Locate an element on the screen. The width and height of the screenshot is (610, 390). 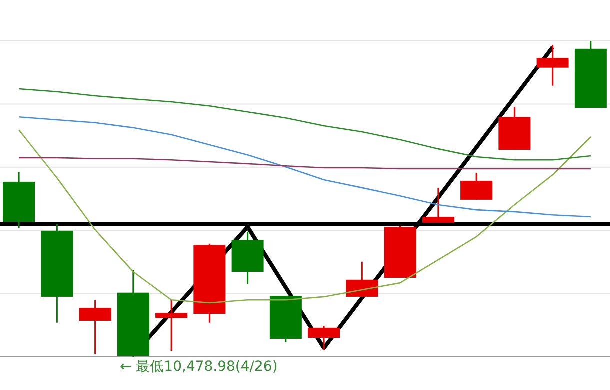
candlestick is located at coordinates (172, 325).